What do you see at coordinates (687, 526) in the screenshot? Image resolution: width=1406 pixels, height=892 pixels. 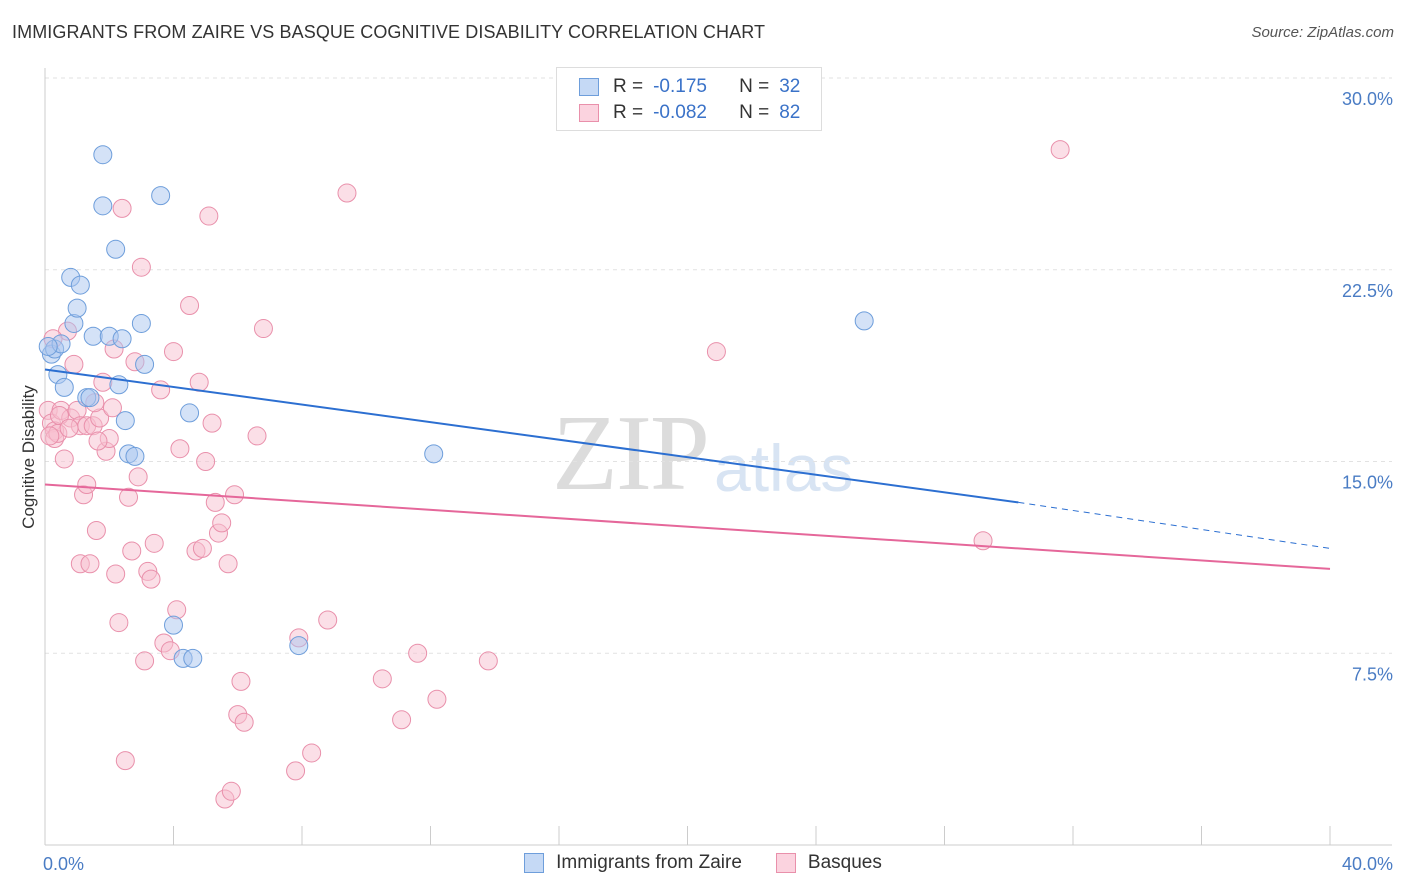 I see `basques-trend-line` at bounding box center [687, 526].